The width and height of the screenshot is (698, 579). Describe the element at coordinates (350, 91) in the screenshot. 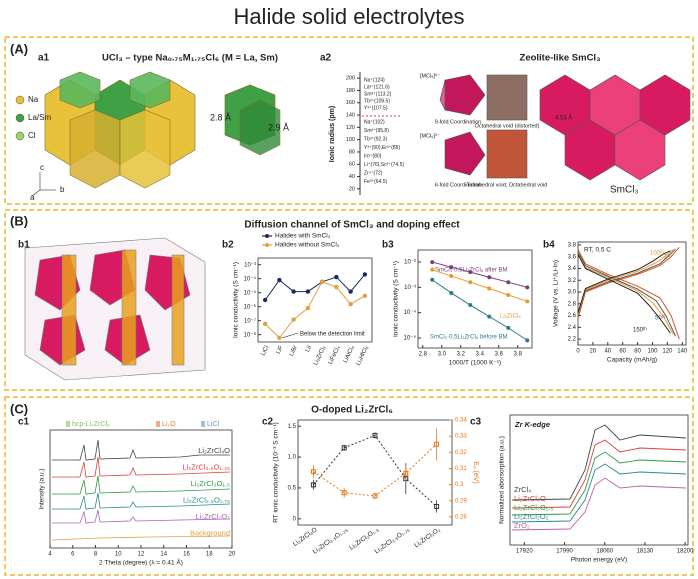

I see `y-tick-label: 180` at that location.